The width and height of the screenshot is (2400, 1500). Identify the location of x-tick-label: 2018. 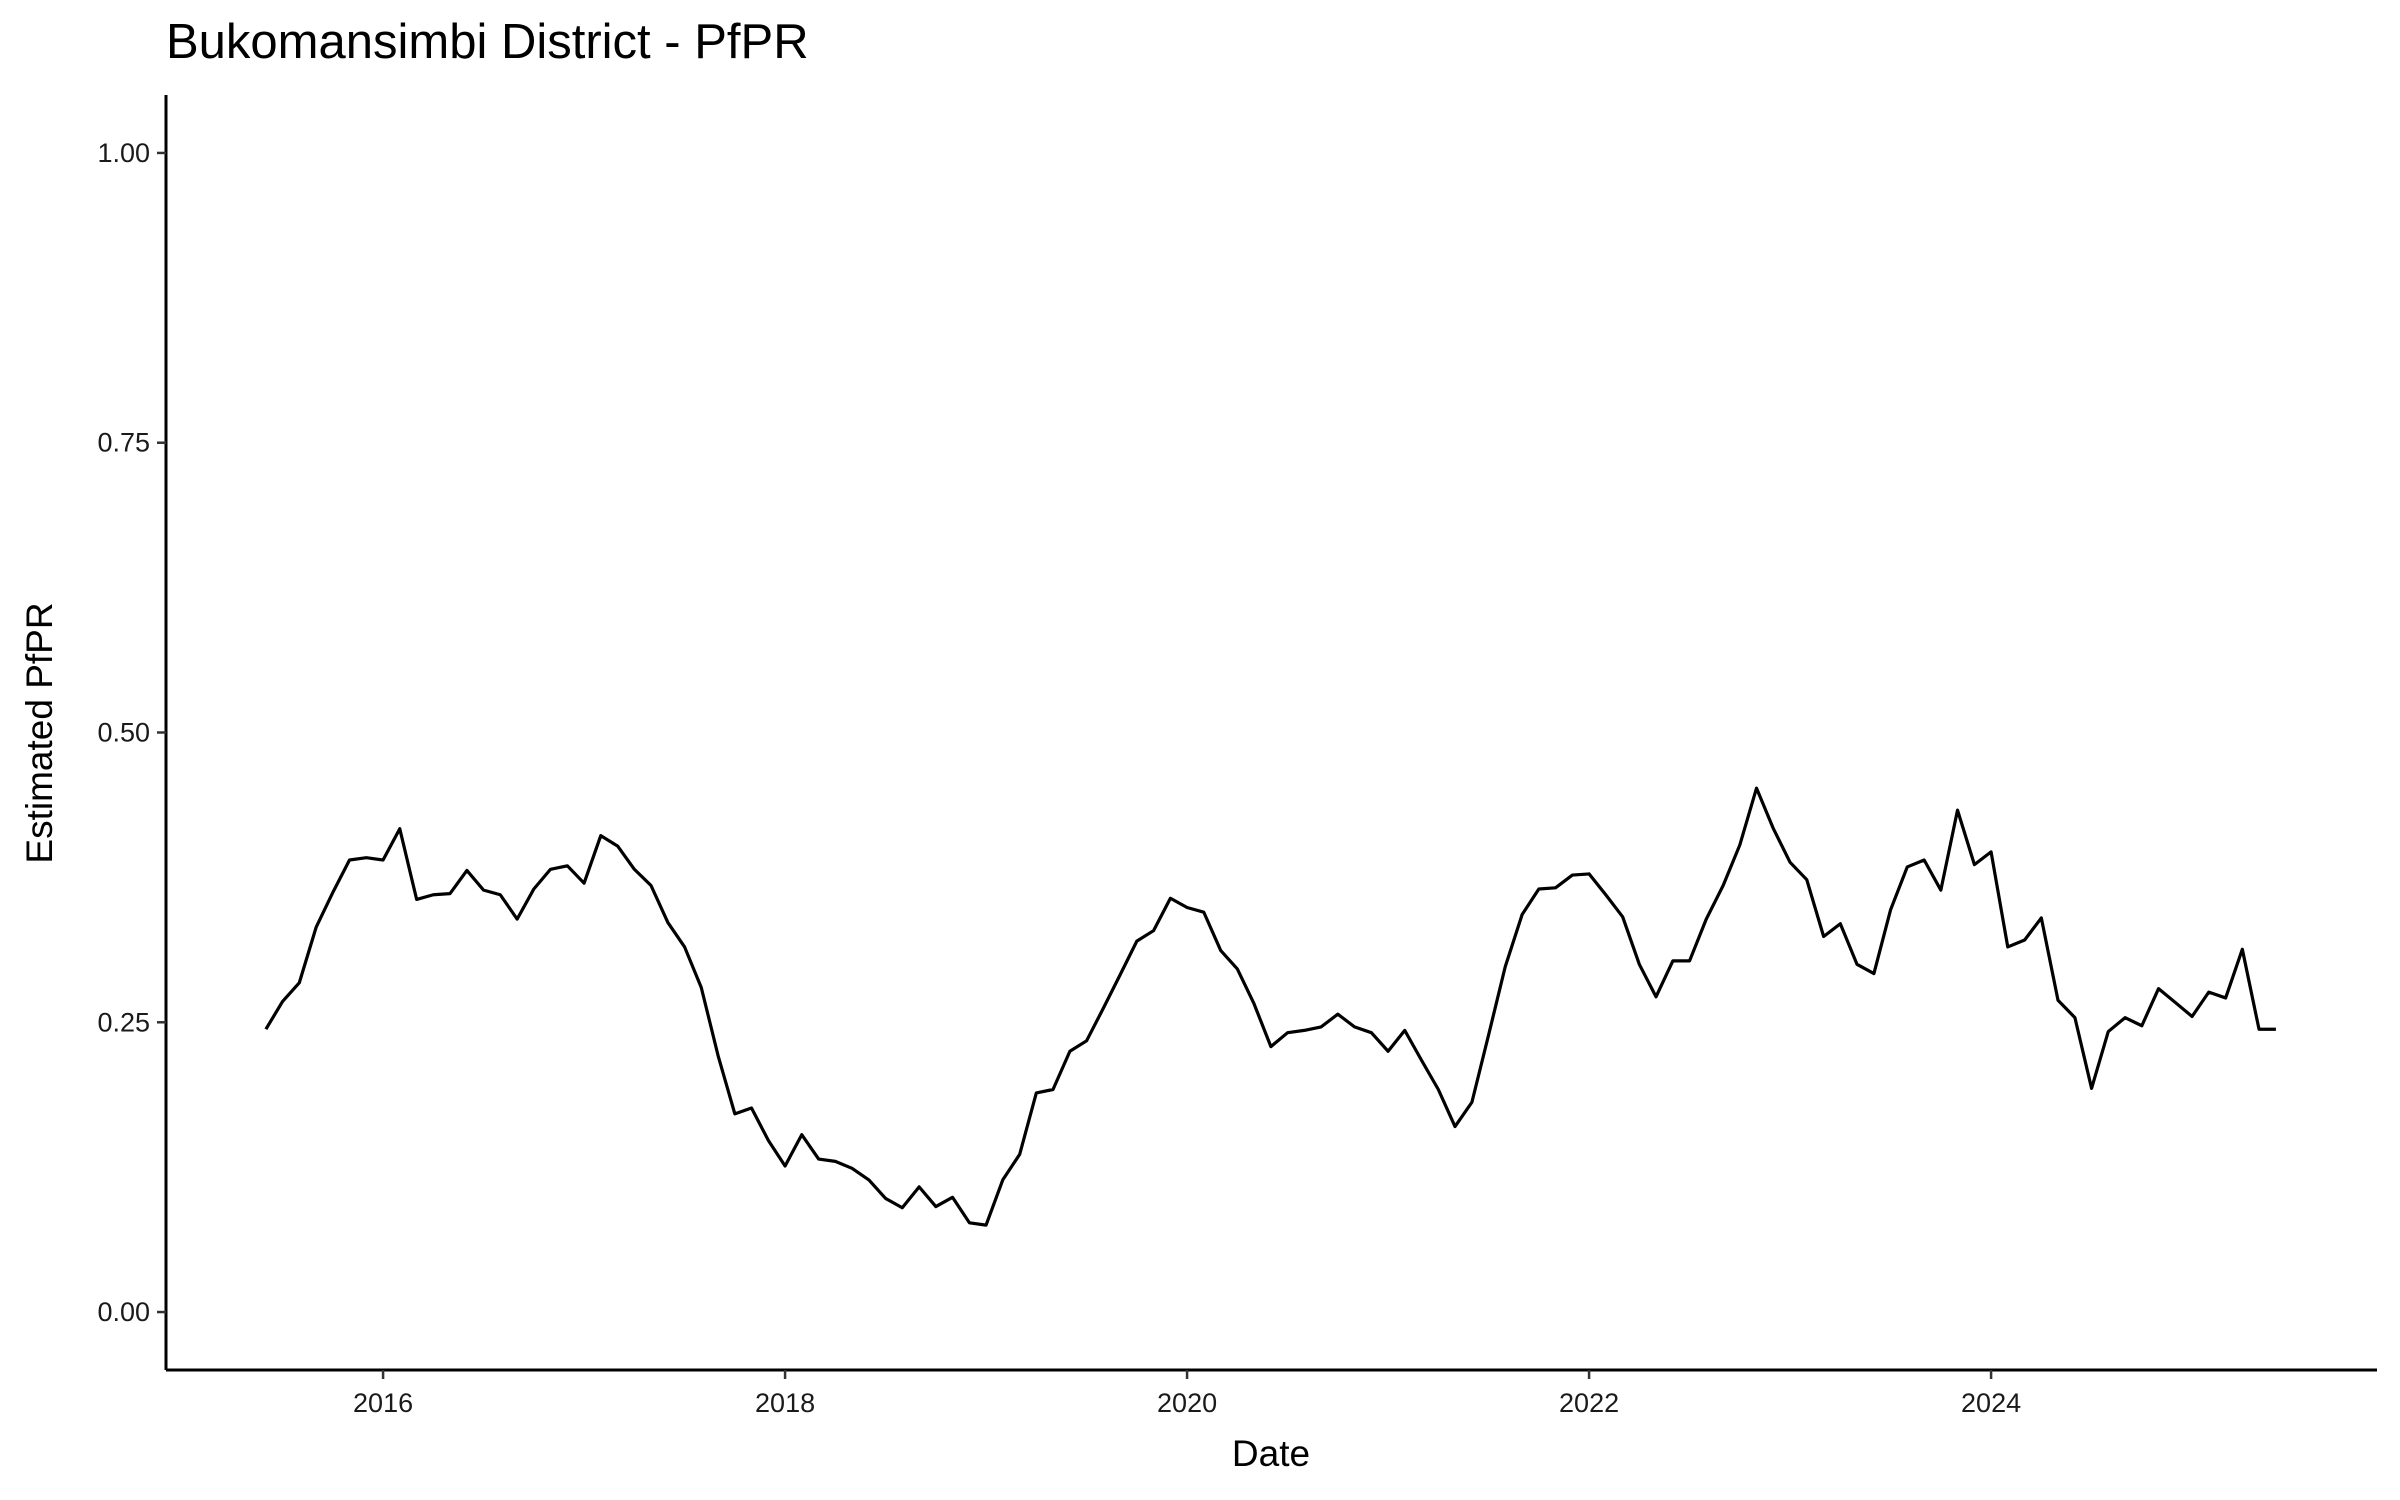
(785, 1403).